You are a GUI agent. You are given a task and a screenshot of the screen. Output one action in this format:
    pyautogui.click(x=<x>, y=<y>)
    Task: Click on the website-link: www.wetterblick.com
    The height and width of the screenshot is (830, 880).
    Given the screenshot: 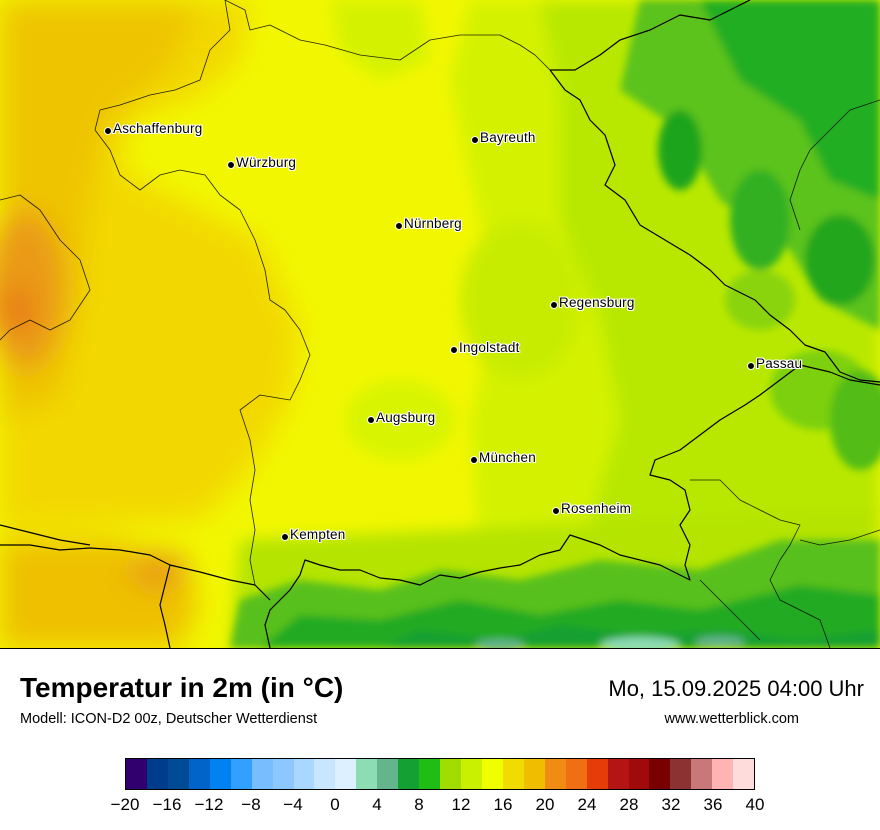 What is the action you would take?
    pyautogui.click(x=731, y=719)
    